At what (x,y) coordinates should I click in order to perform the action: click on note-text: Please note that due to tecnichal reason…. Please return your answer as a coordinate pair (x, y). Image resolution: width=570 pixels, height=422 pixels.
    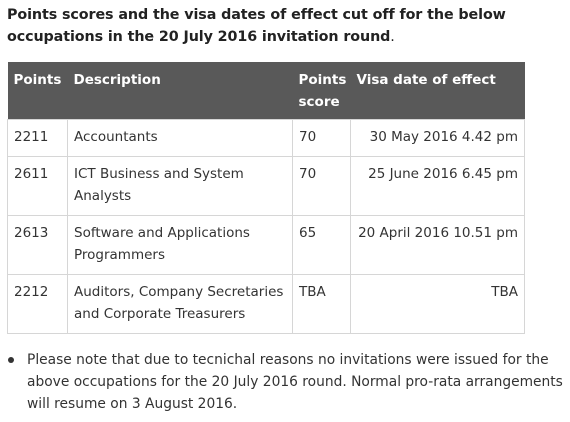
    Looking at the image, I should click on (295, 382).